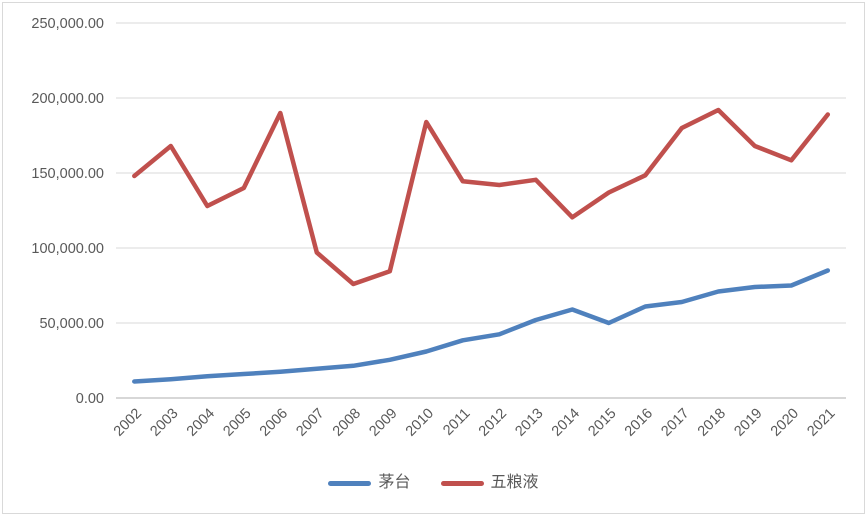 The image size is (867, 516). I want to click on y-axis-tick-label: 250,000.00, so click(67, 24).